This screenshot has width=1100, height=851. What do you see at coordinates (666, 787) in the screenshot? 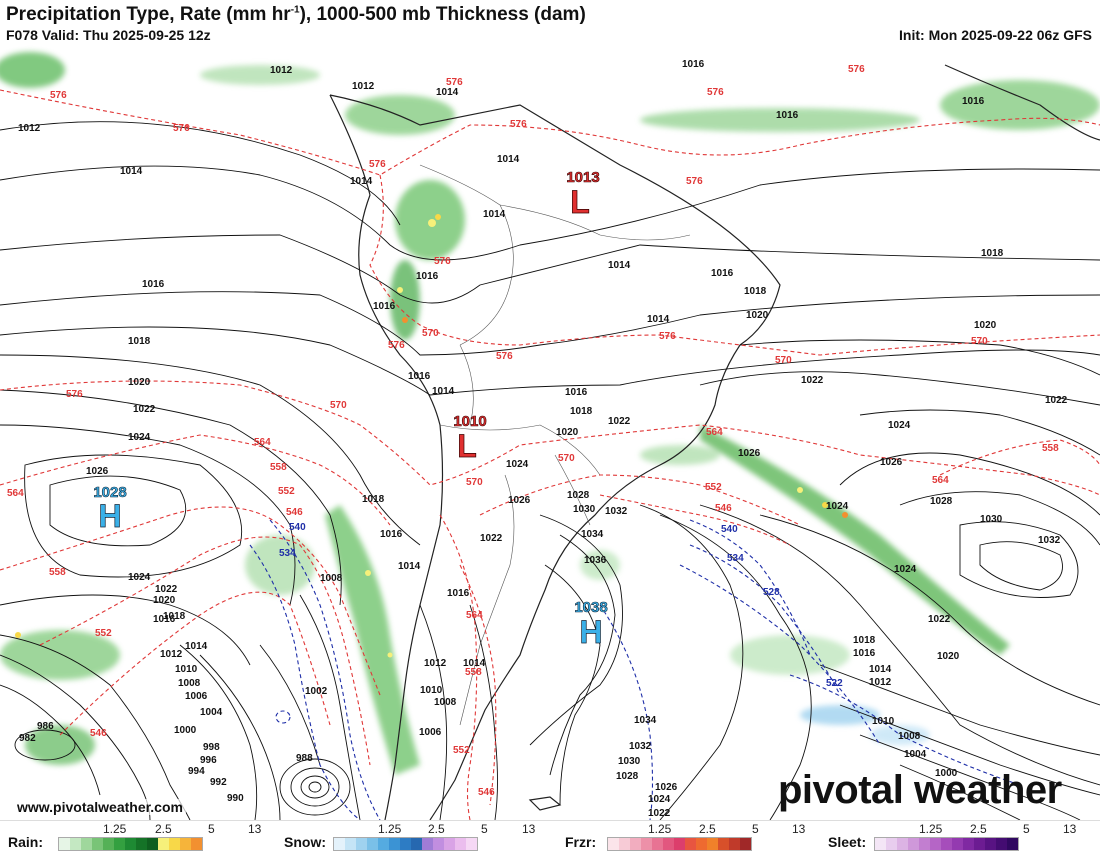
I see `svg-text: 1026` at bounding box center [666, 787].